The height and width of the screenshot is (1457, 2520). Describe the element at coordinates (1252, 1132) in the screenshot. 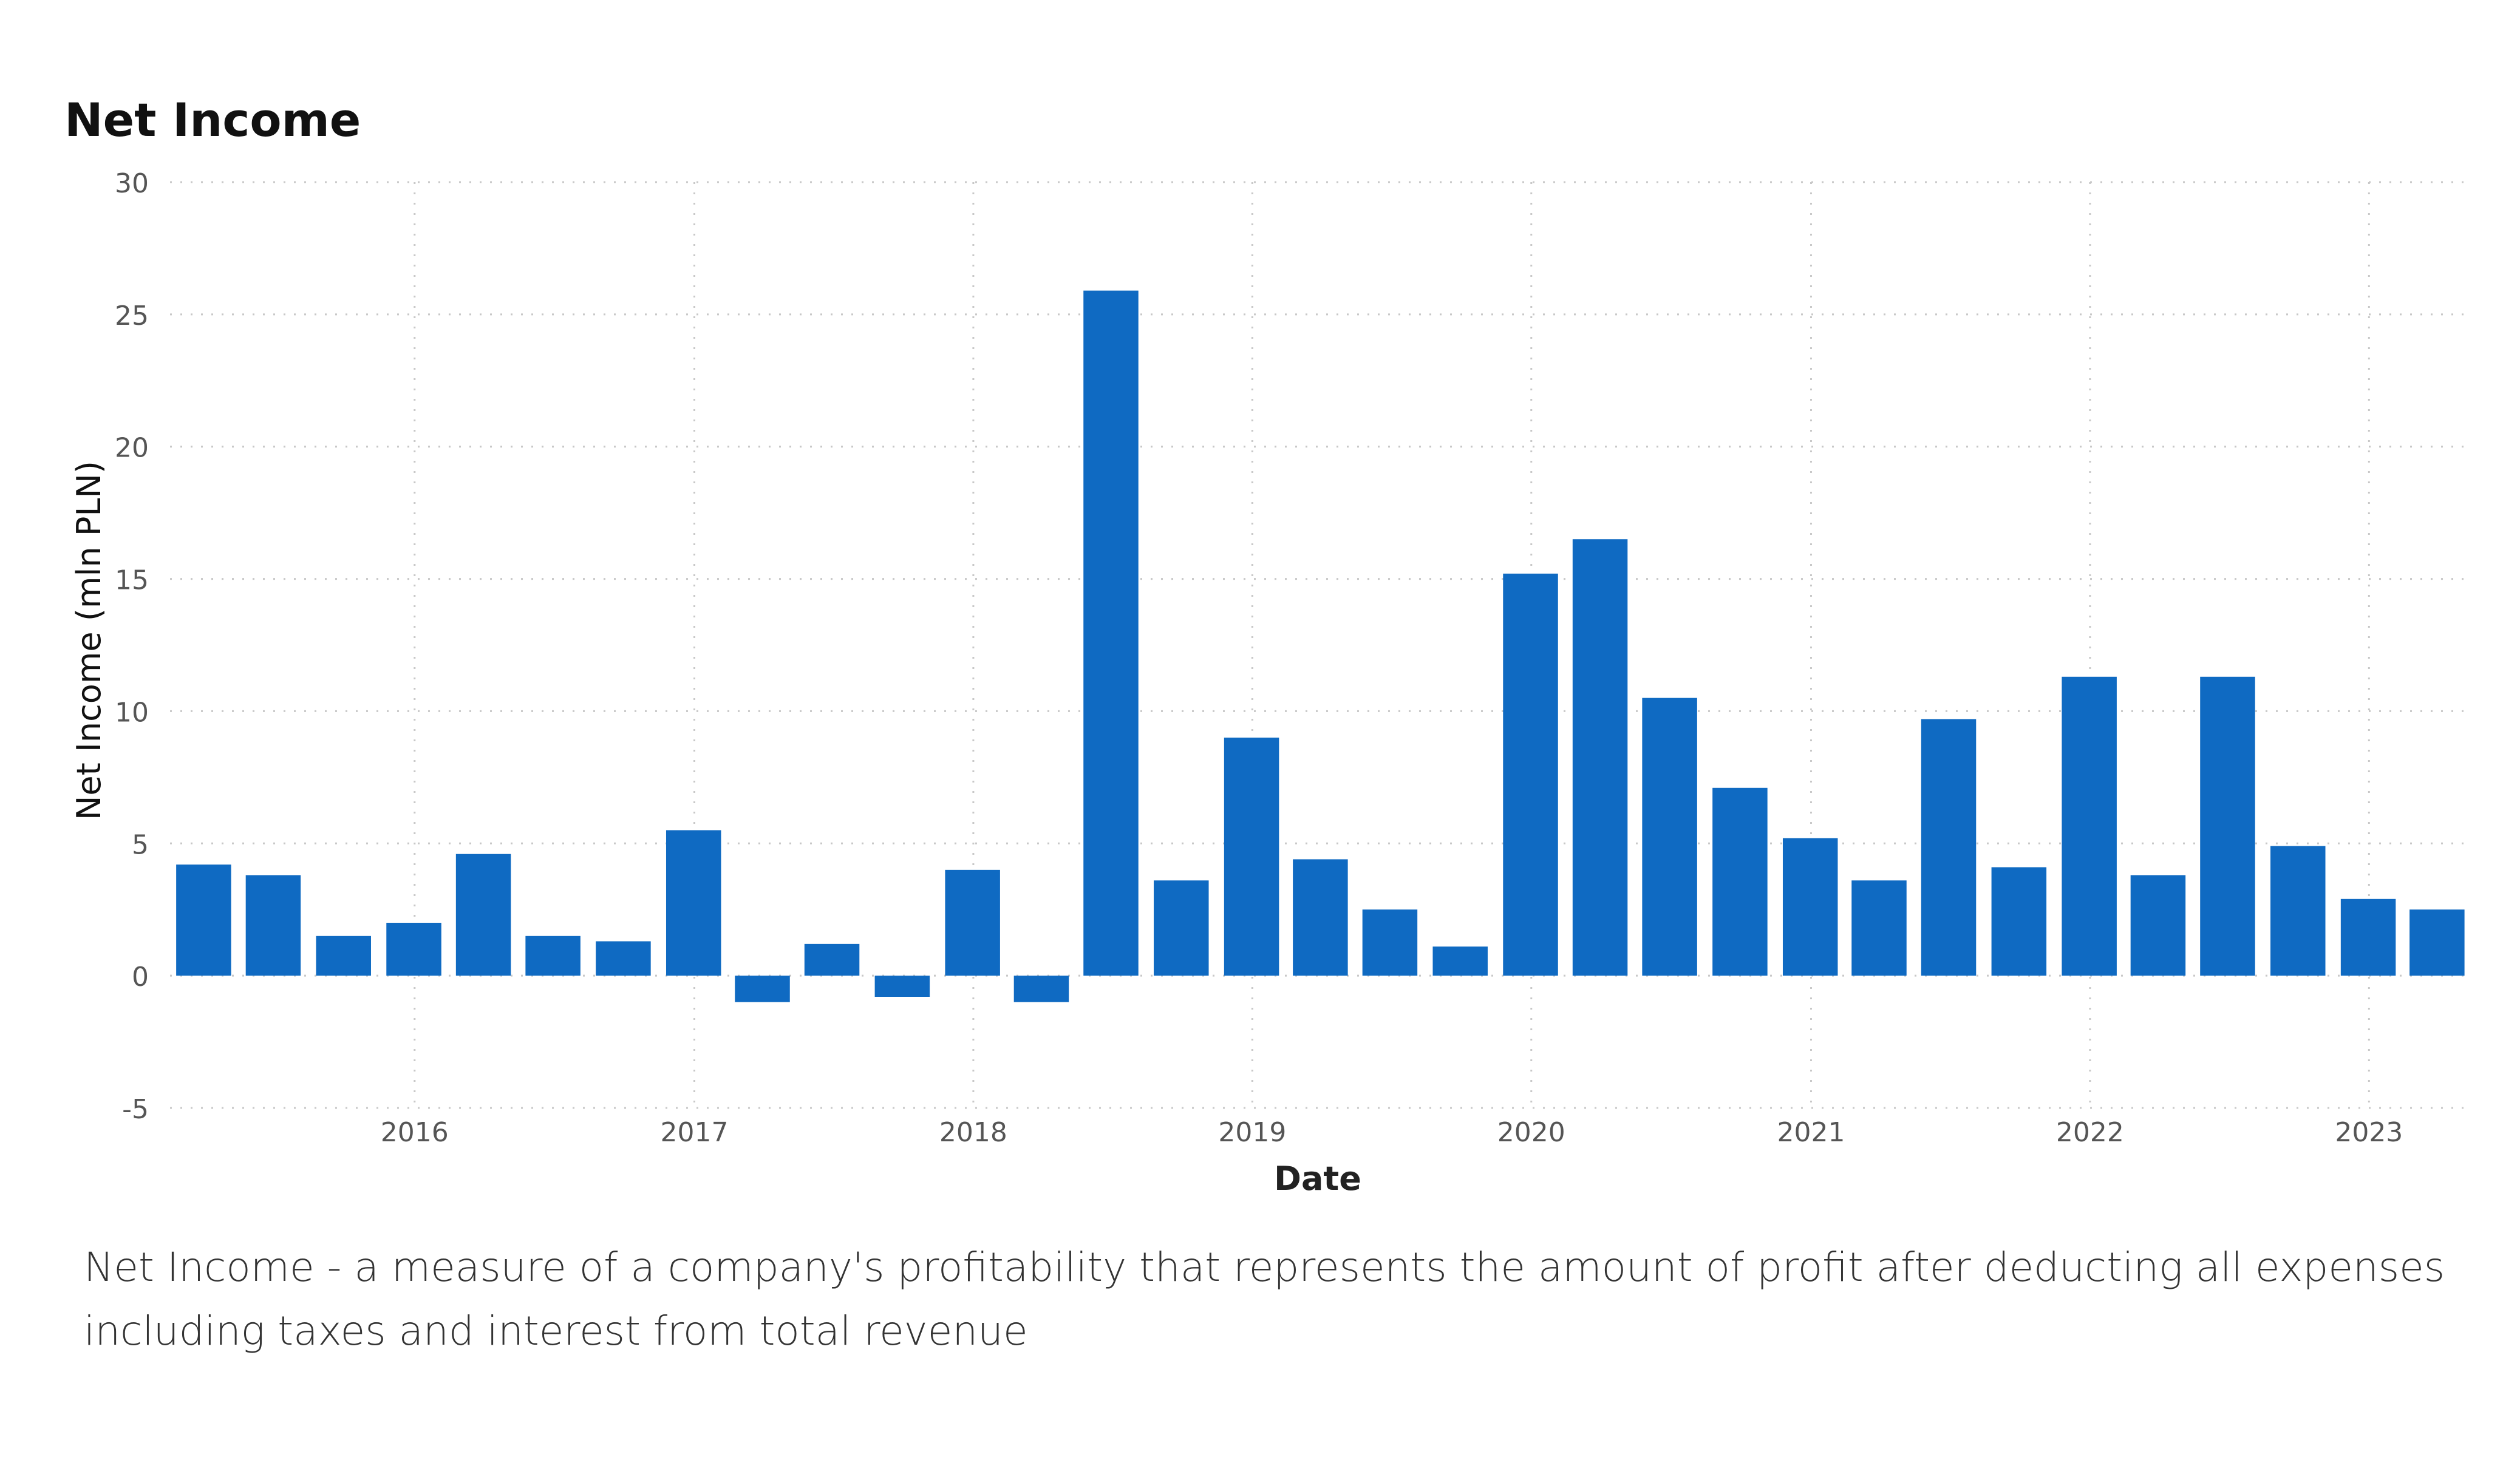

I see `x-tick-label: 2019` at that location.